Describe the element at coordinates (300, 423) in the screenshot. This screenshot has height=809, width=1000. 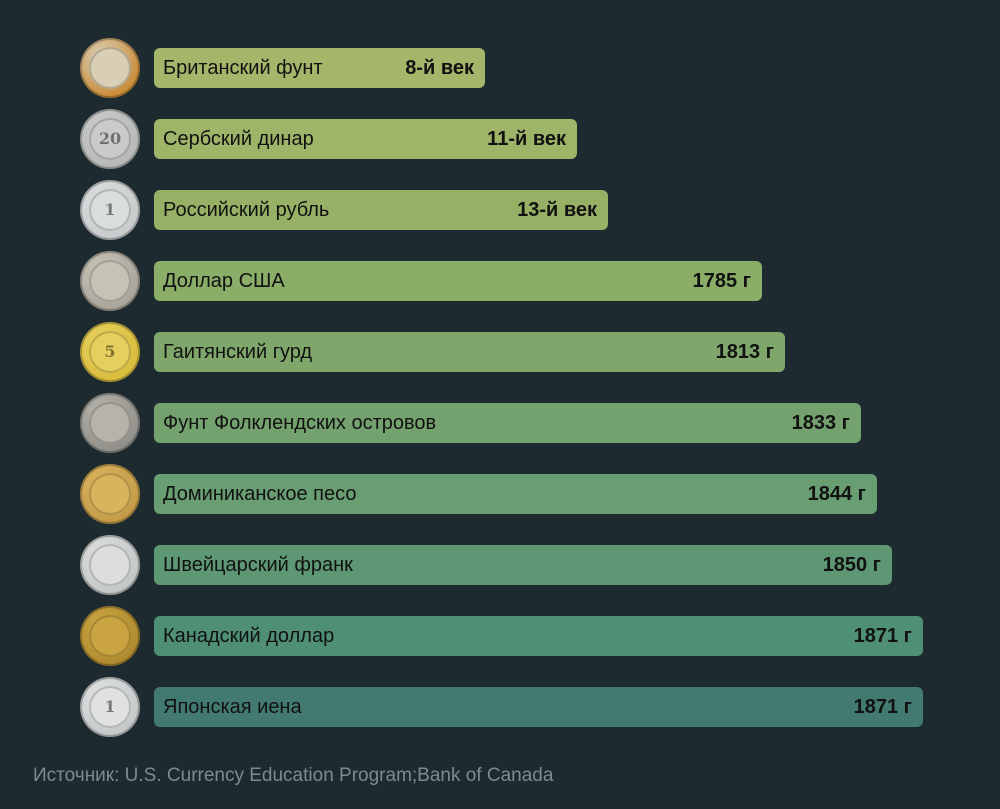
I see `category-label: Фунт Фолклендских островов` at that location.